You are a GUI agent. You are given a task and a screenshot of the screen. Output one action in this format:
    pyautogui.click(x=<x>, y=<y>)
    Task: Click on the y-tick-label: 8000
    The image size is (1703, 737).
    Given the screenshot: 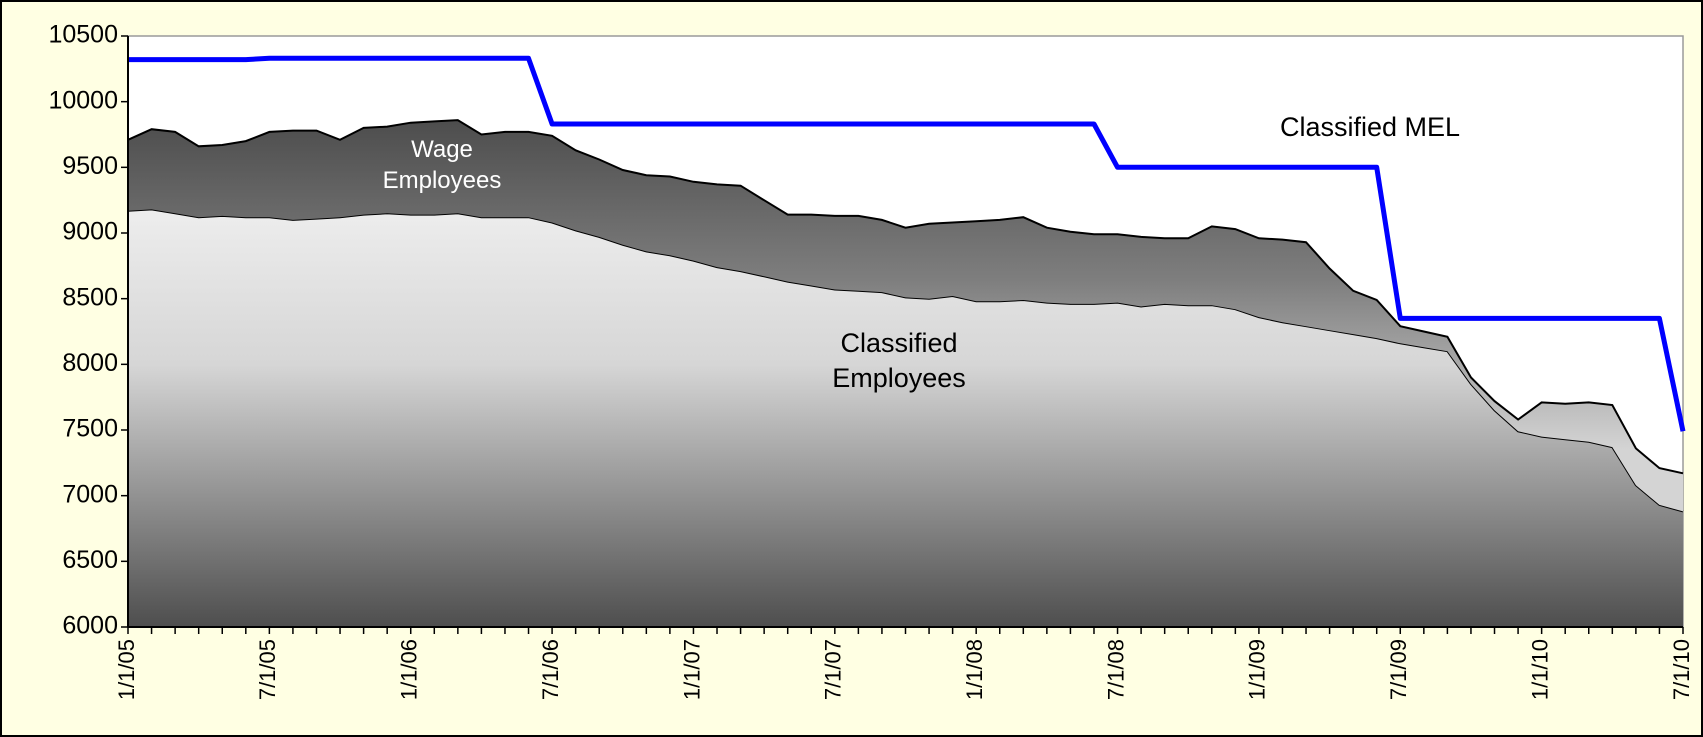 What is the action you would take?
    pyautogui.click(x=90, y=363)
    